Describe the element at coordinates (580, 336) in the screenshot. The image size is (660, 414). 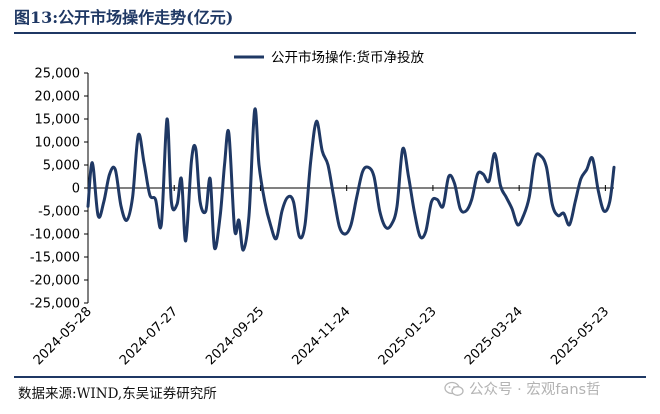
I see `x-tick-label: 2025-05-23` at that location.